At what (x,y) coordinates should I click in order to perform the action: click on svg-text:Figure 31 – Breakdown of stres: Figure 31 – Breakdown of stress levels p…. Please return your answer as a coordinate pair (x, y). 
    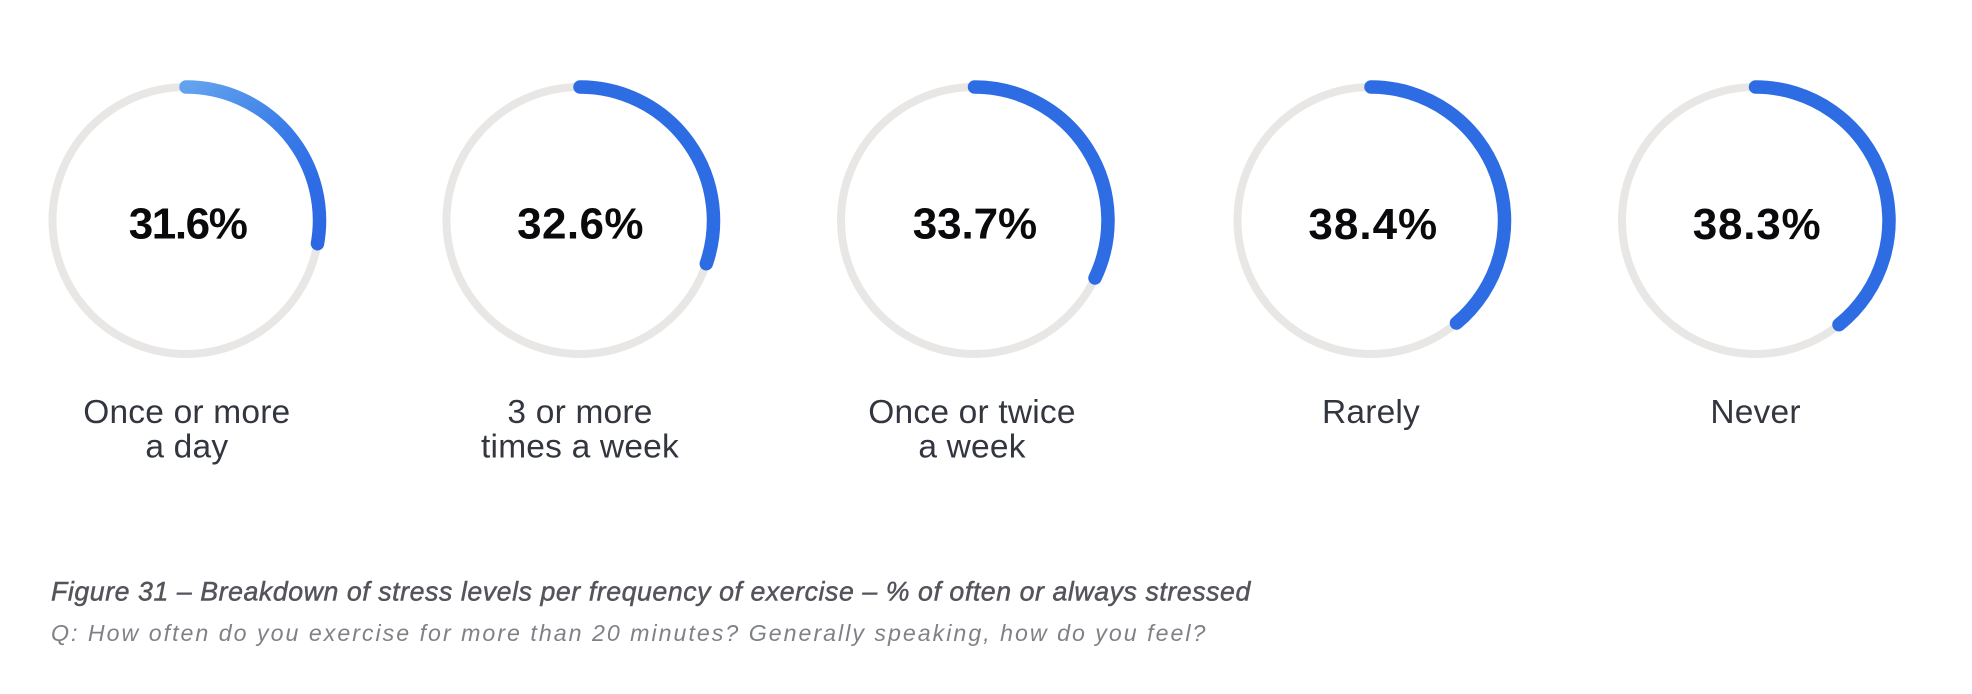
    Looking at the image, I should click on (651, 592).